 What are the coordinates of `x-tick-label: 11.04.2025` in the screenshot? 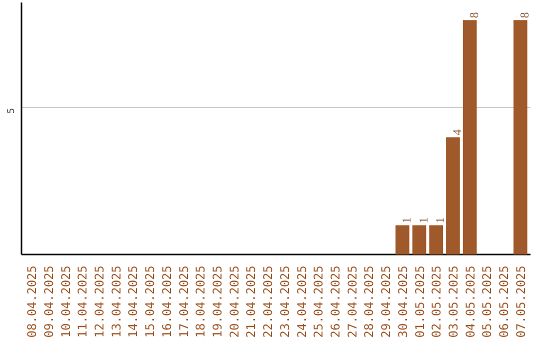 It's located at (83, 301).